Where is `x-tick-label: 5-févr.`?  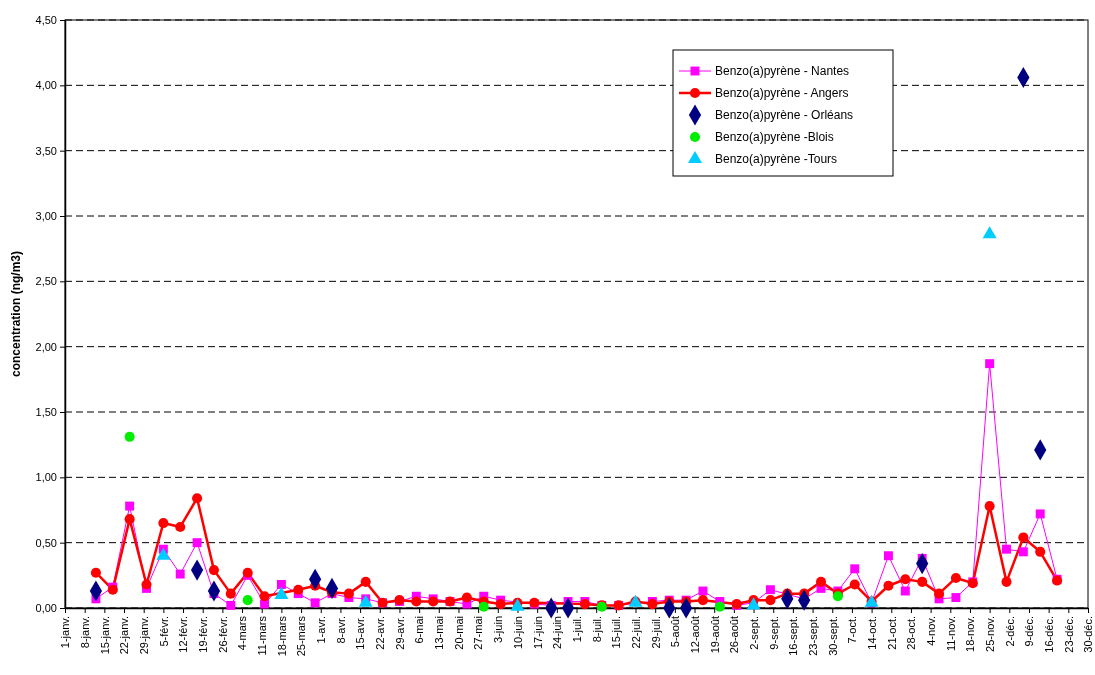
x-tick-label: 5-févr. is located at coordinates (163, 631).